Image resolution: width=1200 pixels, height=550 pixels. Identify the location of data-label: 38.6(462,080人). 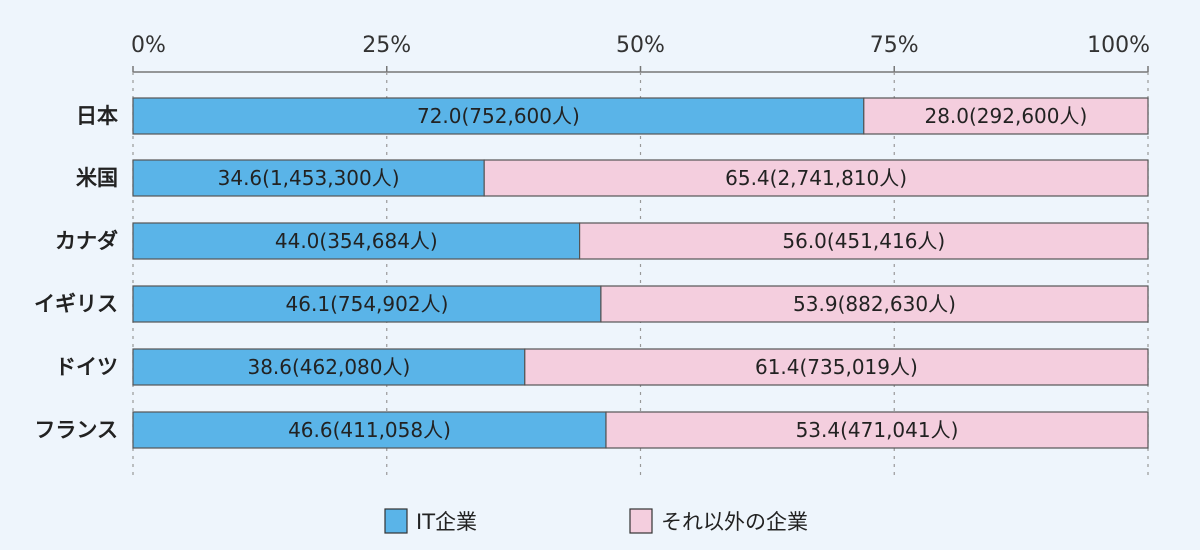
(328, 367).